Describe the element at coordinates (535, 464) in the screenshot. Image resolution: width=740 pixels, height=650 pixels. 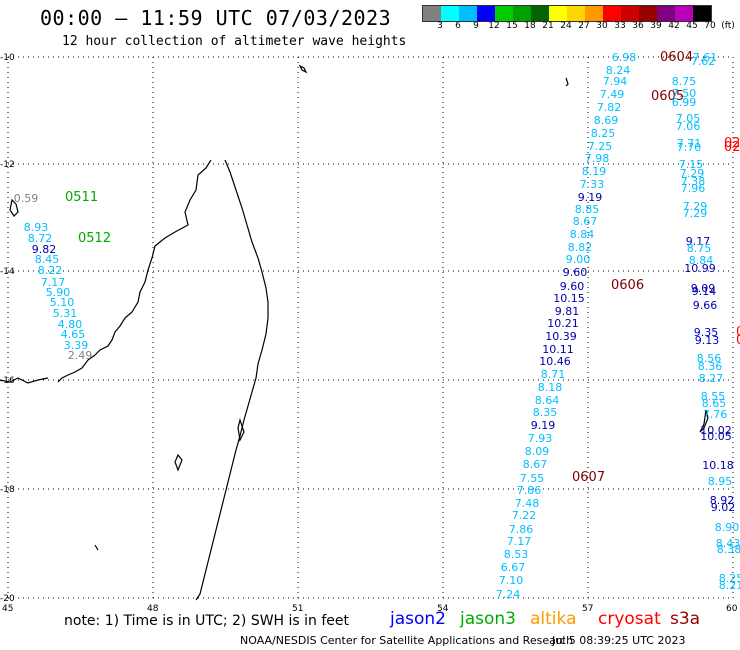
I see `wave-height-value: 8.67` at that location.